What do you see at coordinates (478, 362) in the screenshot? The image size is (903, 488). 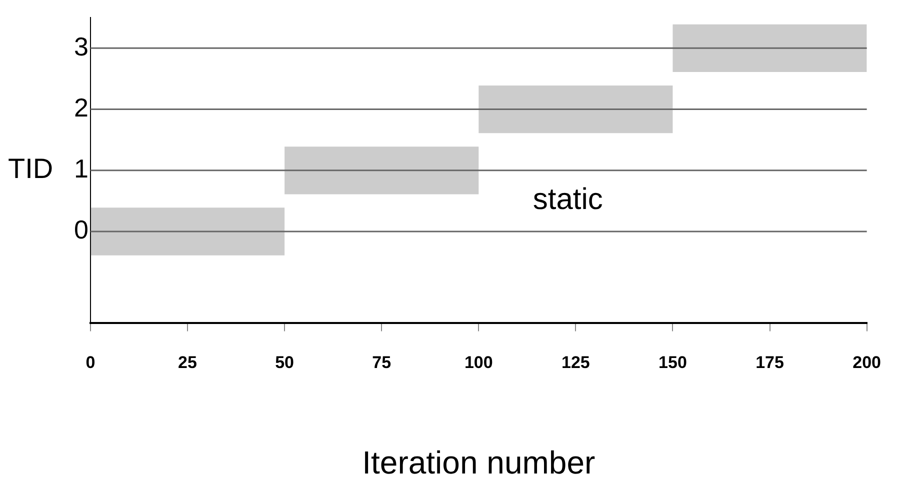 I see `x-tick-label: 100` at bounding box center [478, 362].